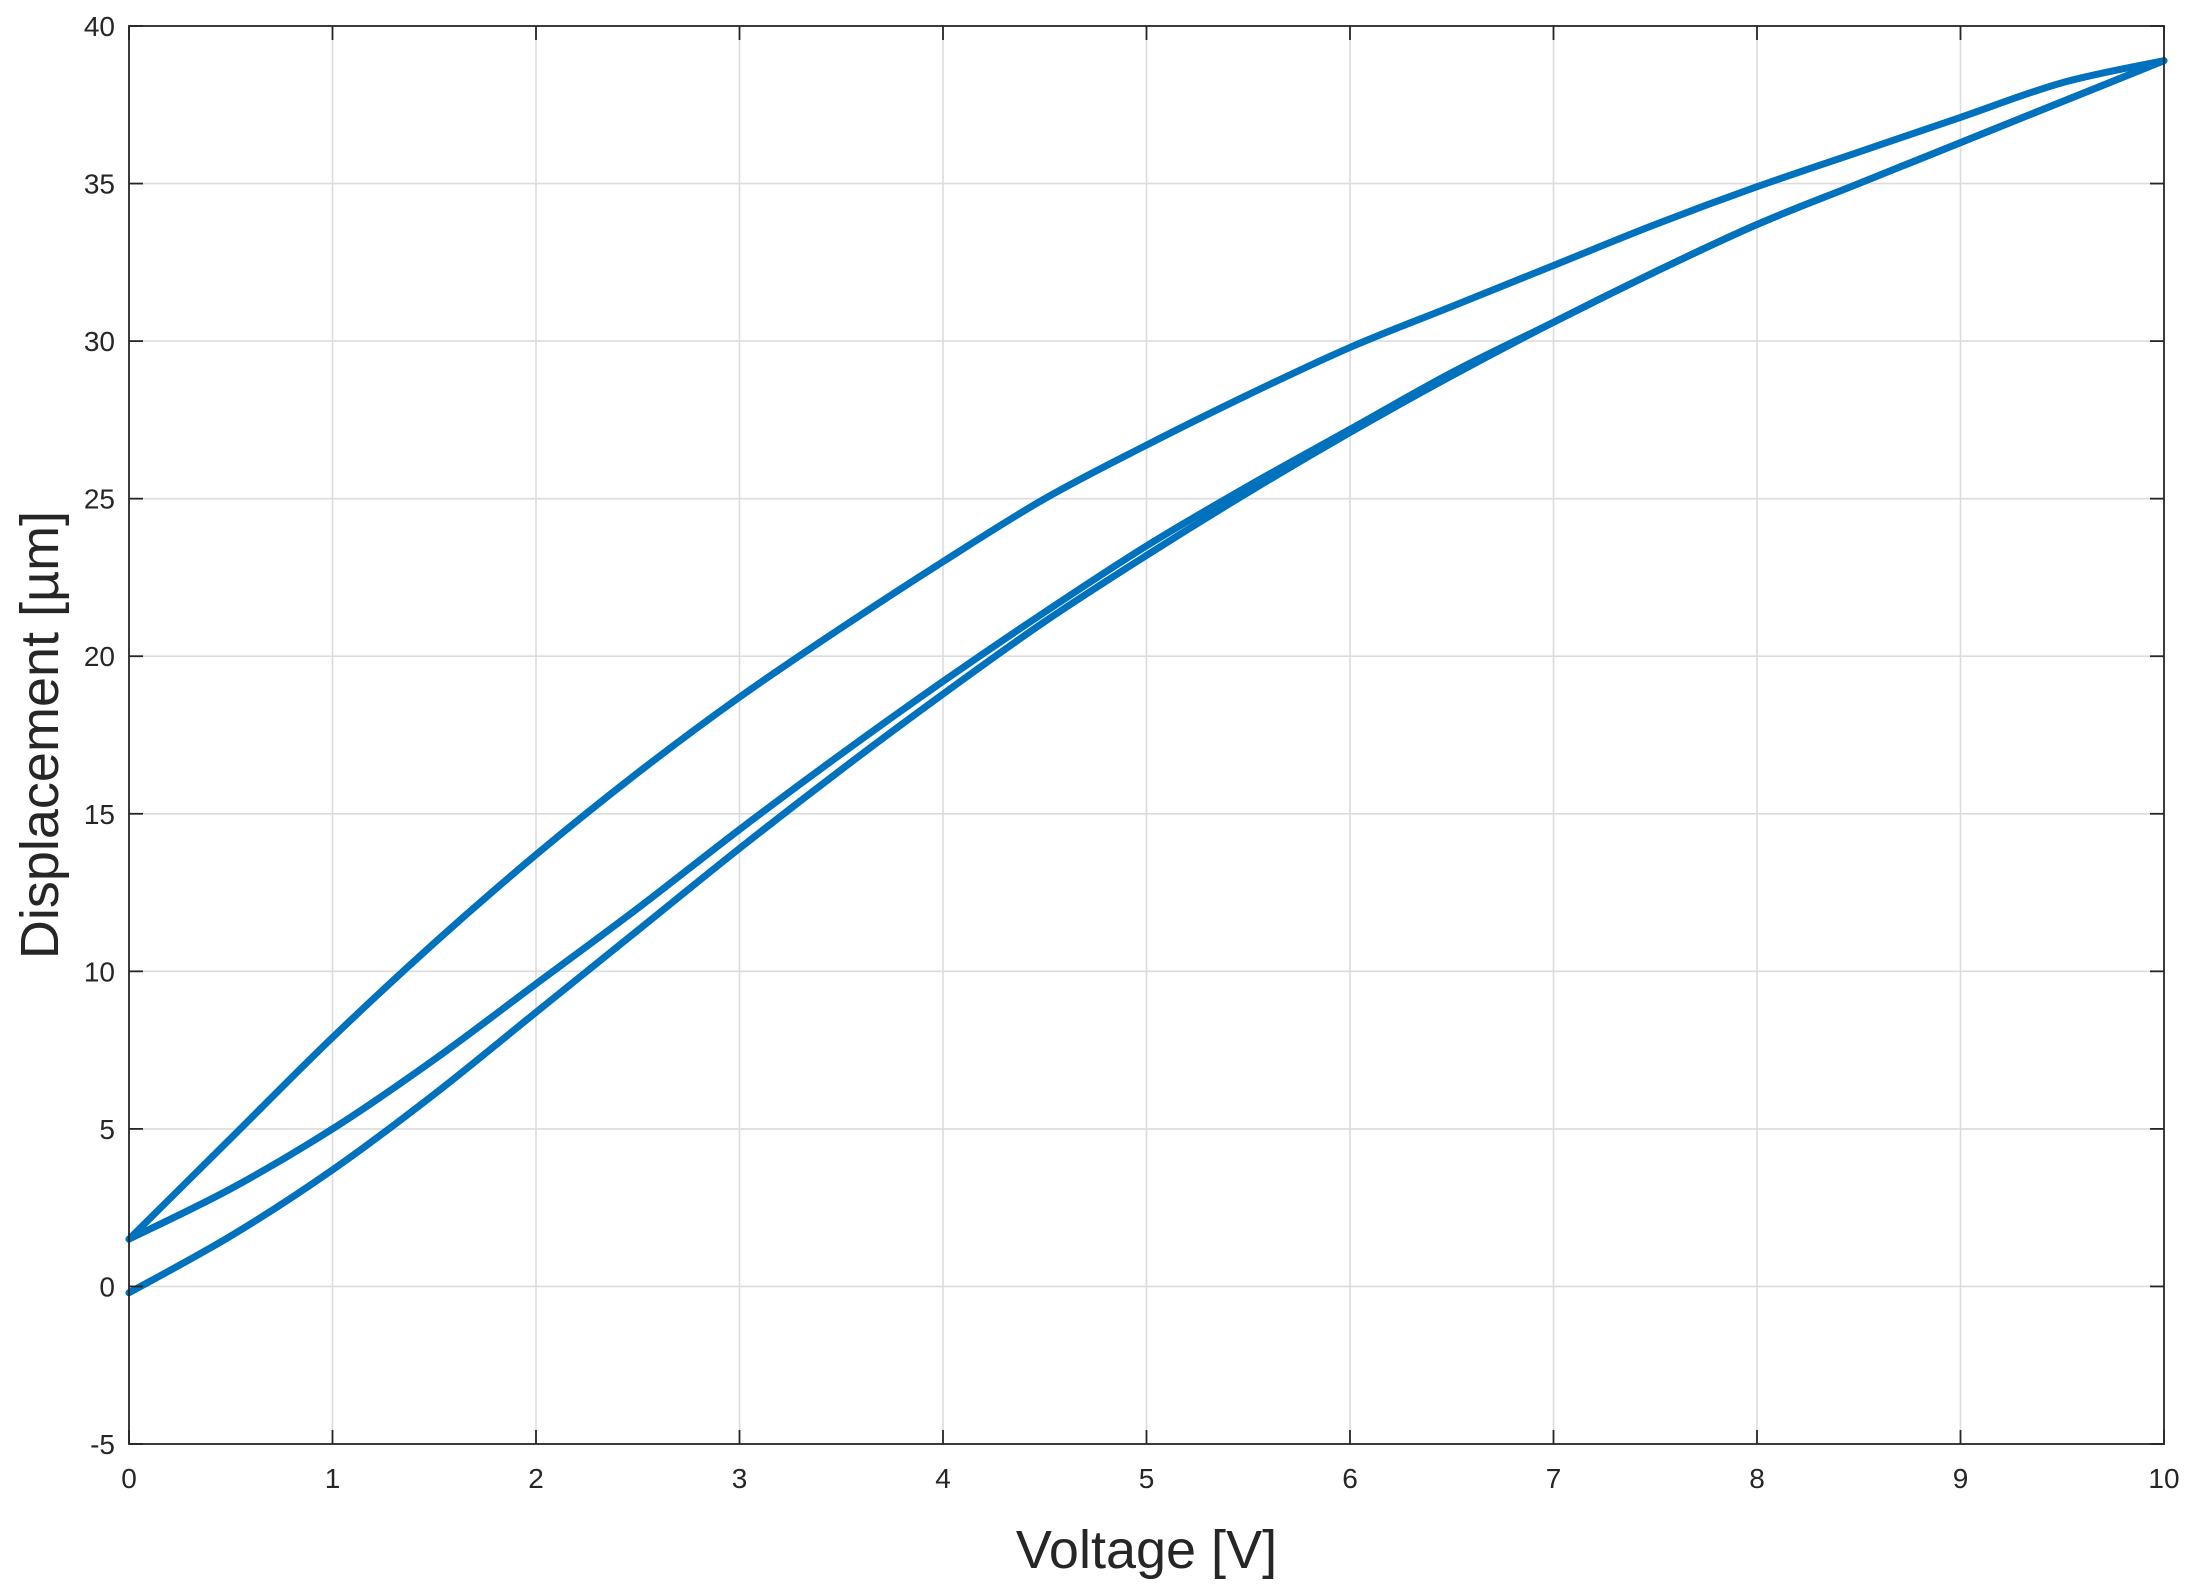 The image size is (2194, 1587). Describe the element at coordinates (99, 26) in the screenshot. I see `y-tick-label: 40` at that location.